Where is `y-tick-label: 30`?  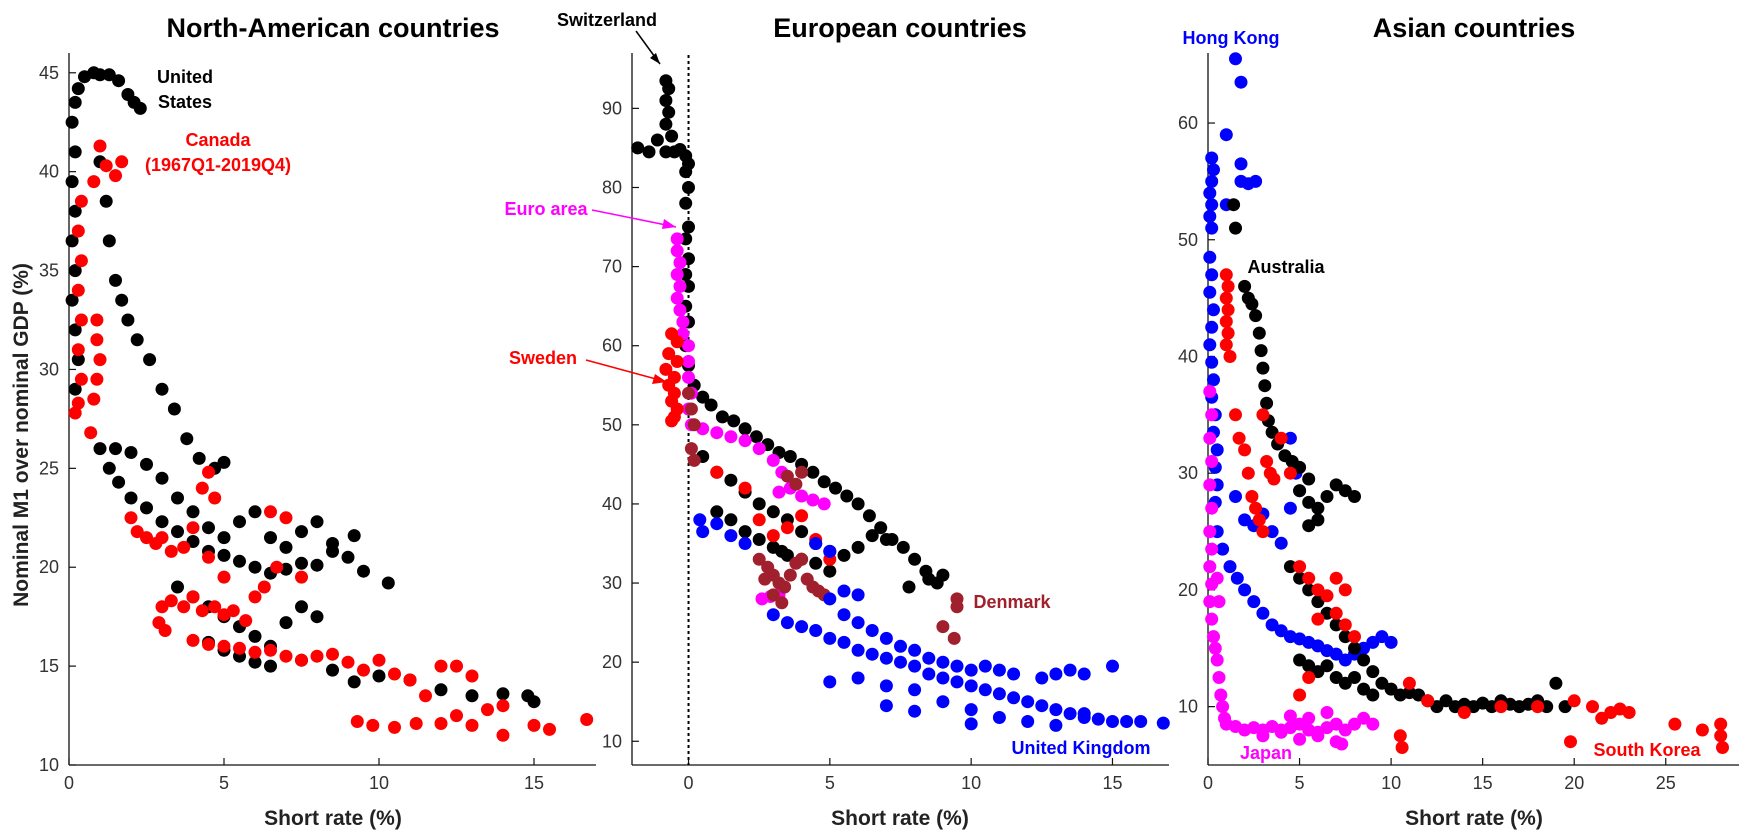
y-tick-label: 30 is located at coordinates (49, 369).